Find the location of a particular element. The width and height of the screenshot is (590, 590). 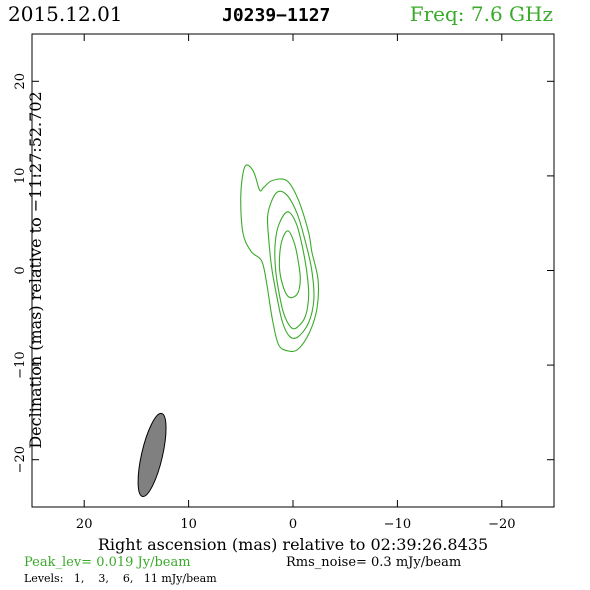

contour-levels: Levels: 1, 3, 6, 11 mJy/beam is located at coordinates (120, 578).